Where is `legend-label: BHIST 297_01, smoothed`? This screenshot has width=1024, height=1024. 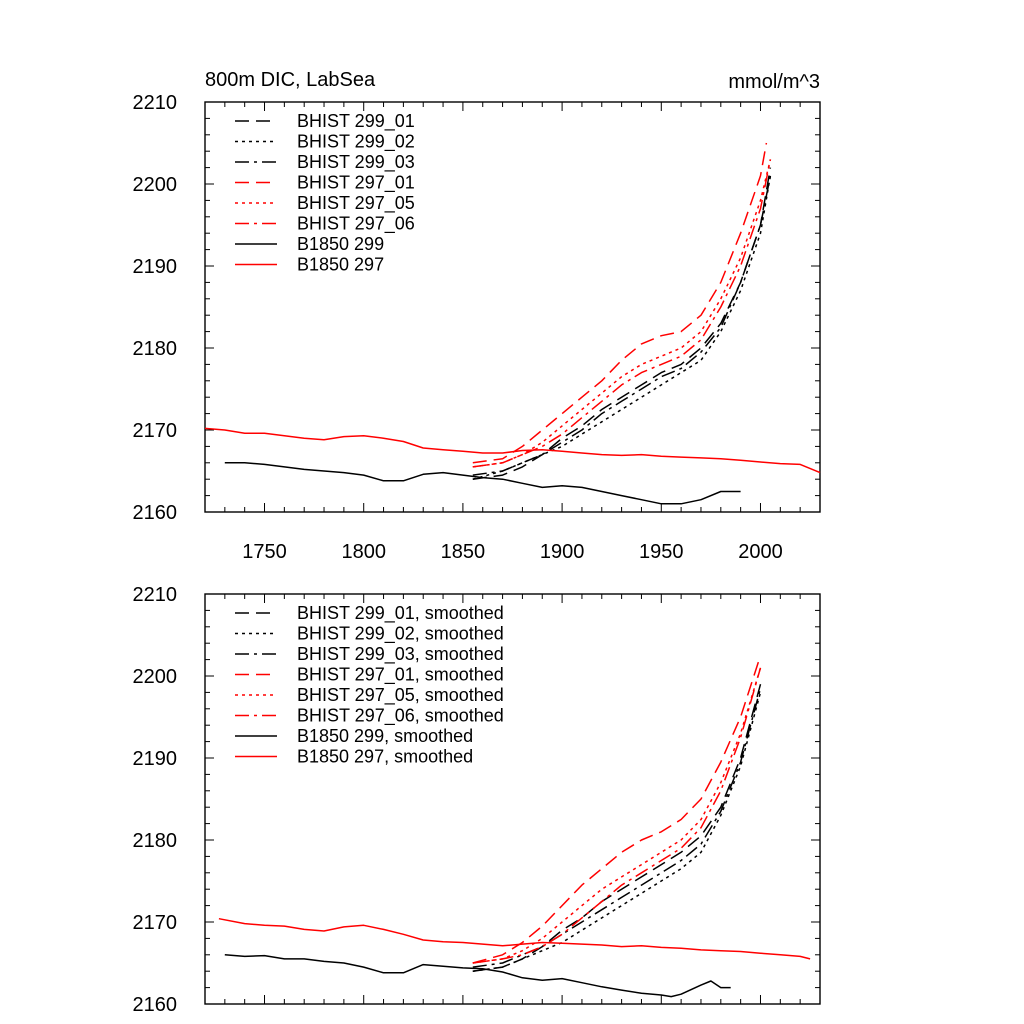
legend-label: BHIST 297_01, smoothed is located at coordinates (400, 675).